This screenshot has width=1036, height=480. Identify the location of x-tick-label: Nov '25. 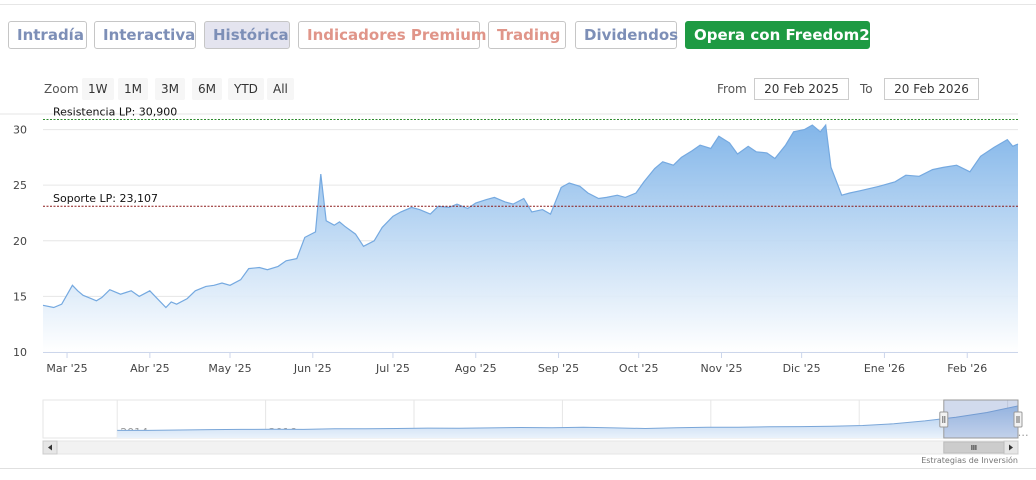
(721, 368).